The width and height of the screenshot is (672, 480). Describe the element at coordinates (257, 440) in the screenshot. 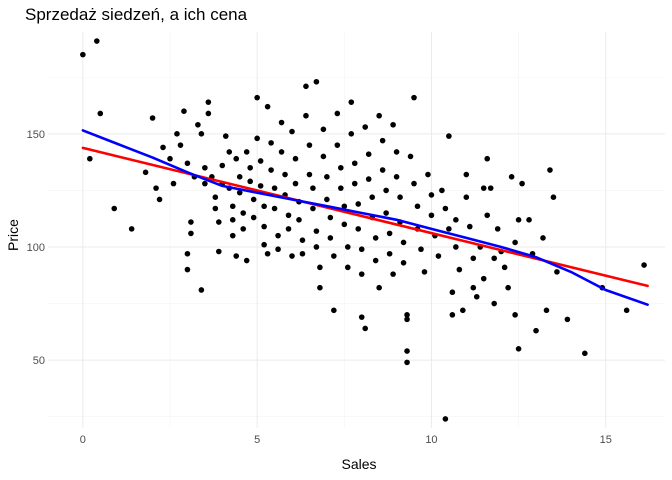

I see `x-tick-label: 5` at that location.